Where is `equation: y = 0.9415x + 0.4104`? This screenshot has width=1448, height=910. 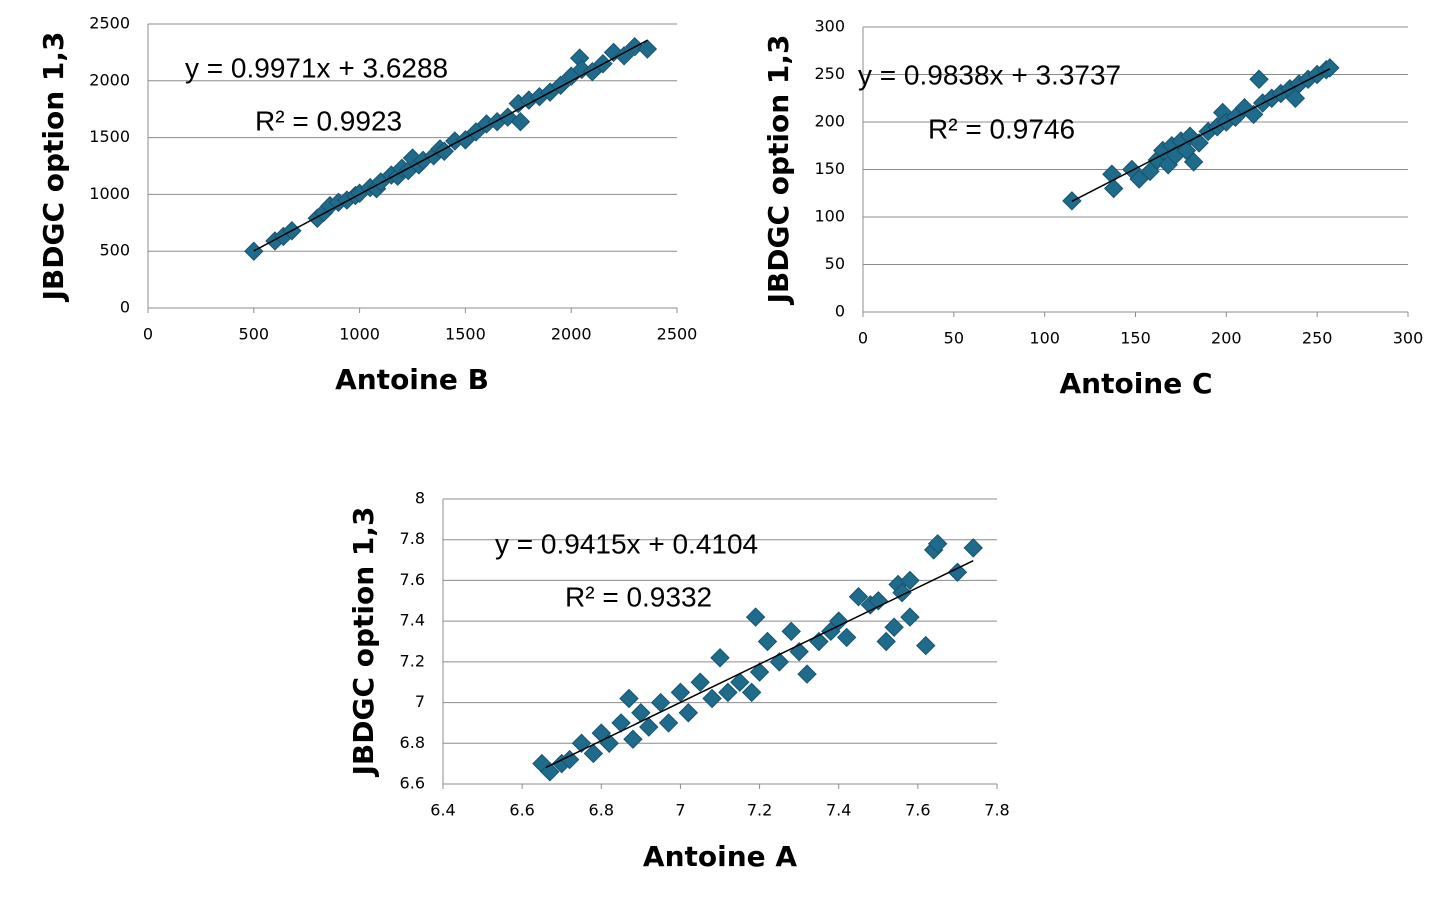 equation: y = 0.9415x + 0.4104 is located at coordinates (626, 543).